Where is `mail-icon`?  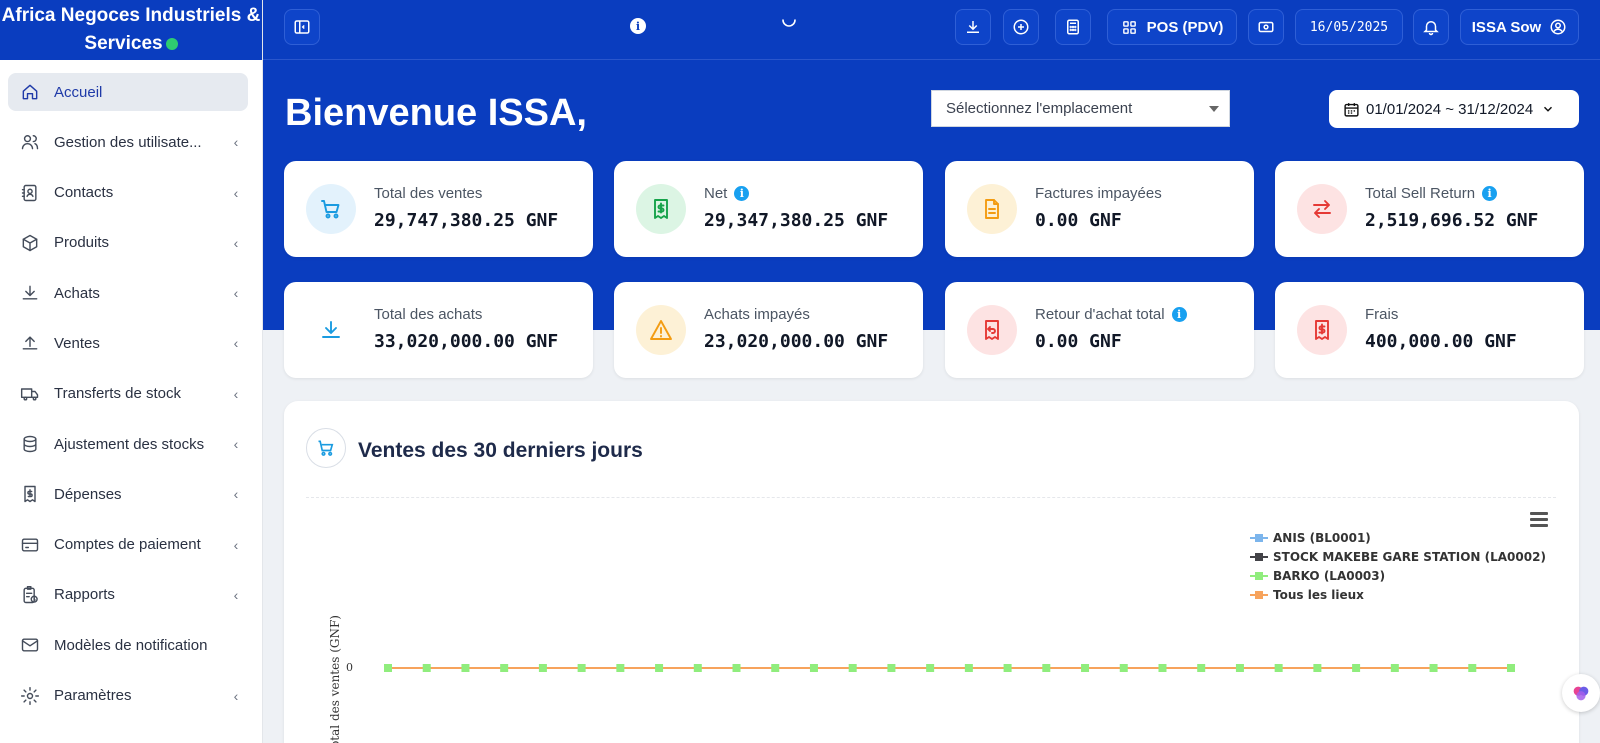
mail-icon is located at coordinates (30, 645).